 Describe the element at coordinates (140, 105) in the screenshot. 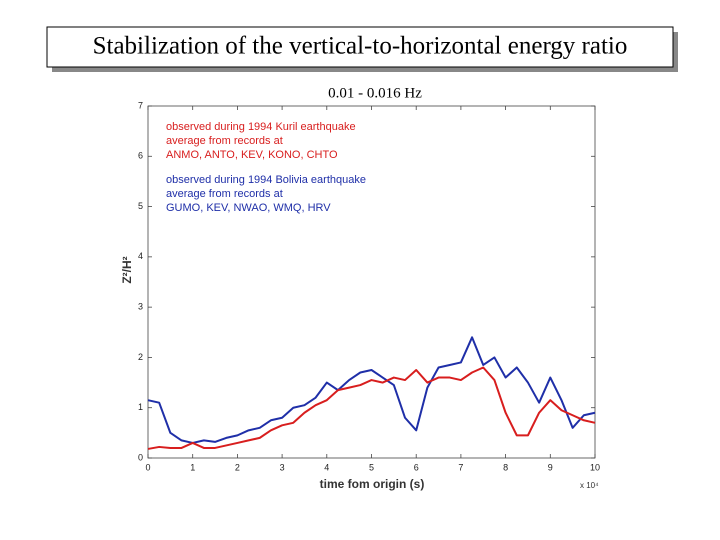

I see `y-tick-label: 7` at that location.